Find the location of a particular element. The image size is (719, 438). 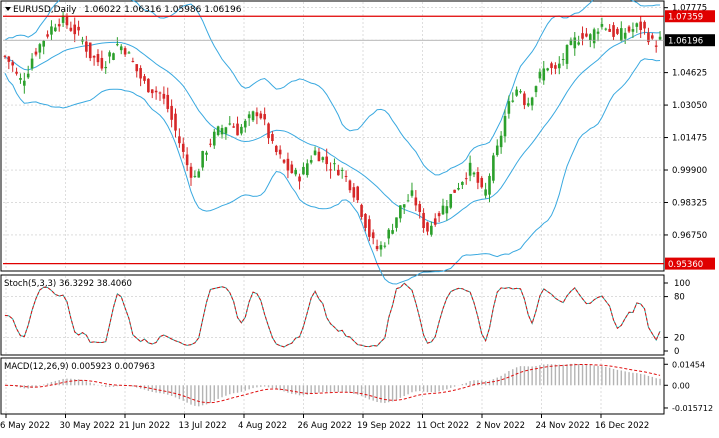

price-tick-label: 0.99900 is located at coordinates (689, 171).